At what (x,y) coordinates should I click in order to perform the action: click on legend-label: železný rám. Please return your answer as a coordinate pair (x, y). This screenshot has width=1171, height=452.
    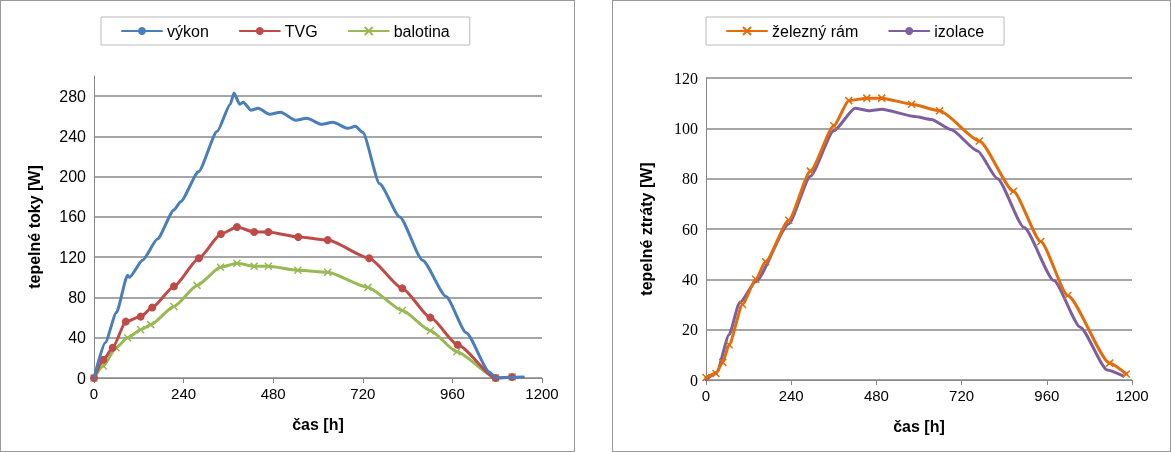
    Looking at the image, I should click on (815, 31).